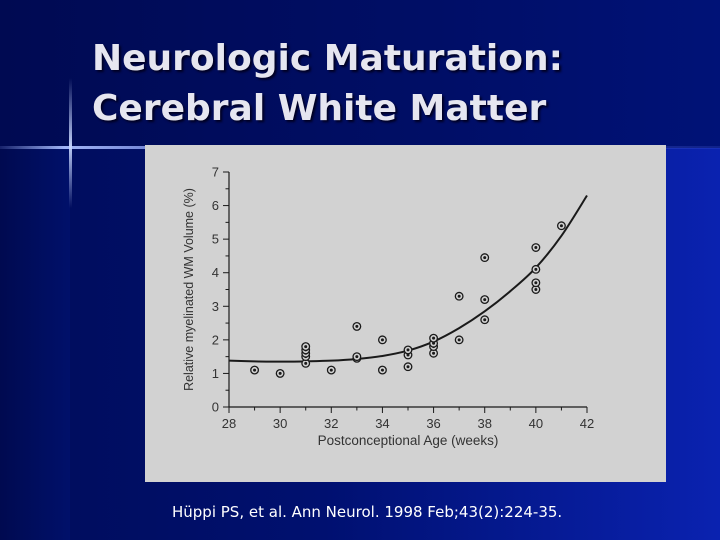  I want to click on title-line-1: Neurologic Maturation:, so click(328, 58).